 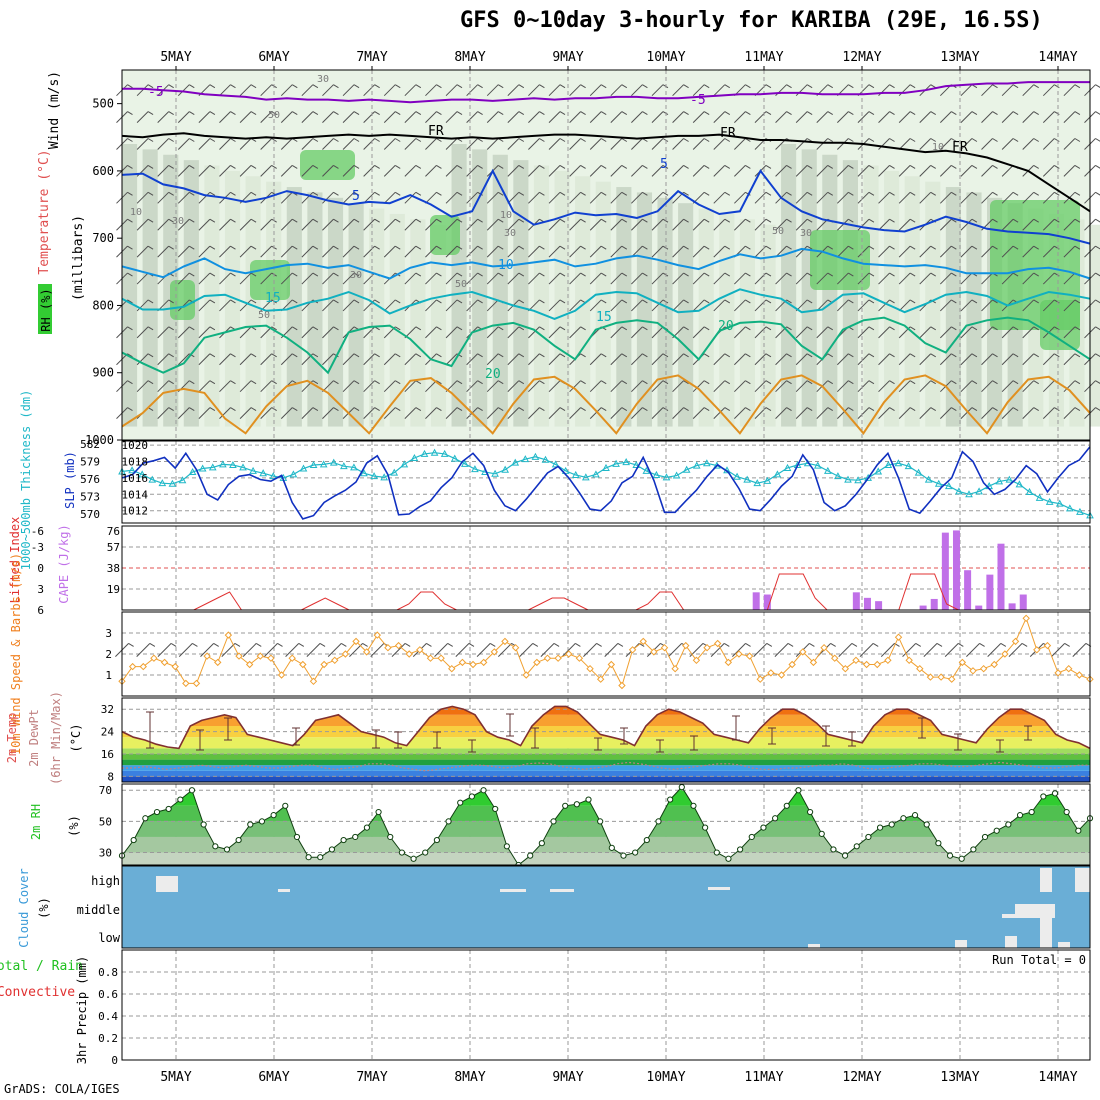 I want to click on cape-bar, so click(x=968, y=590).